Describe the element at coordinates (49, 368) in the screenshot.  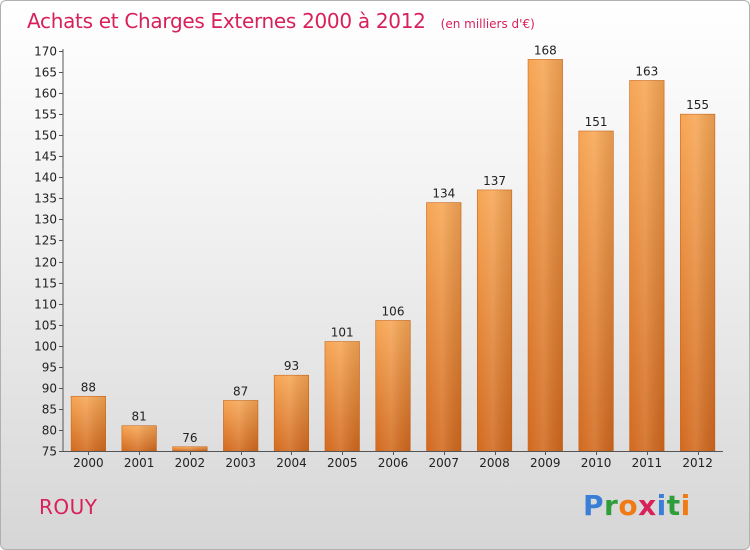
I see `y-tick-label: 95` at that location.